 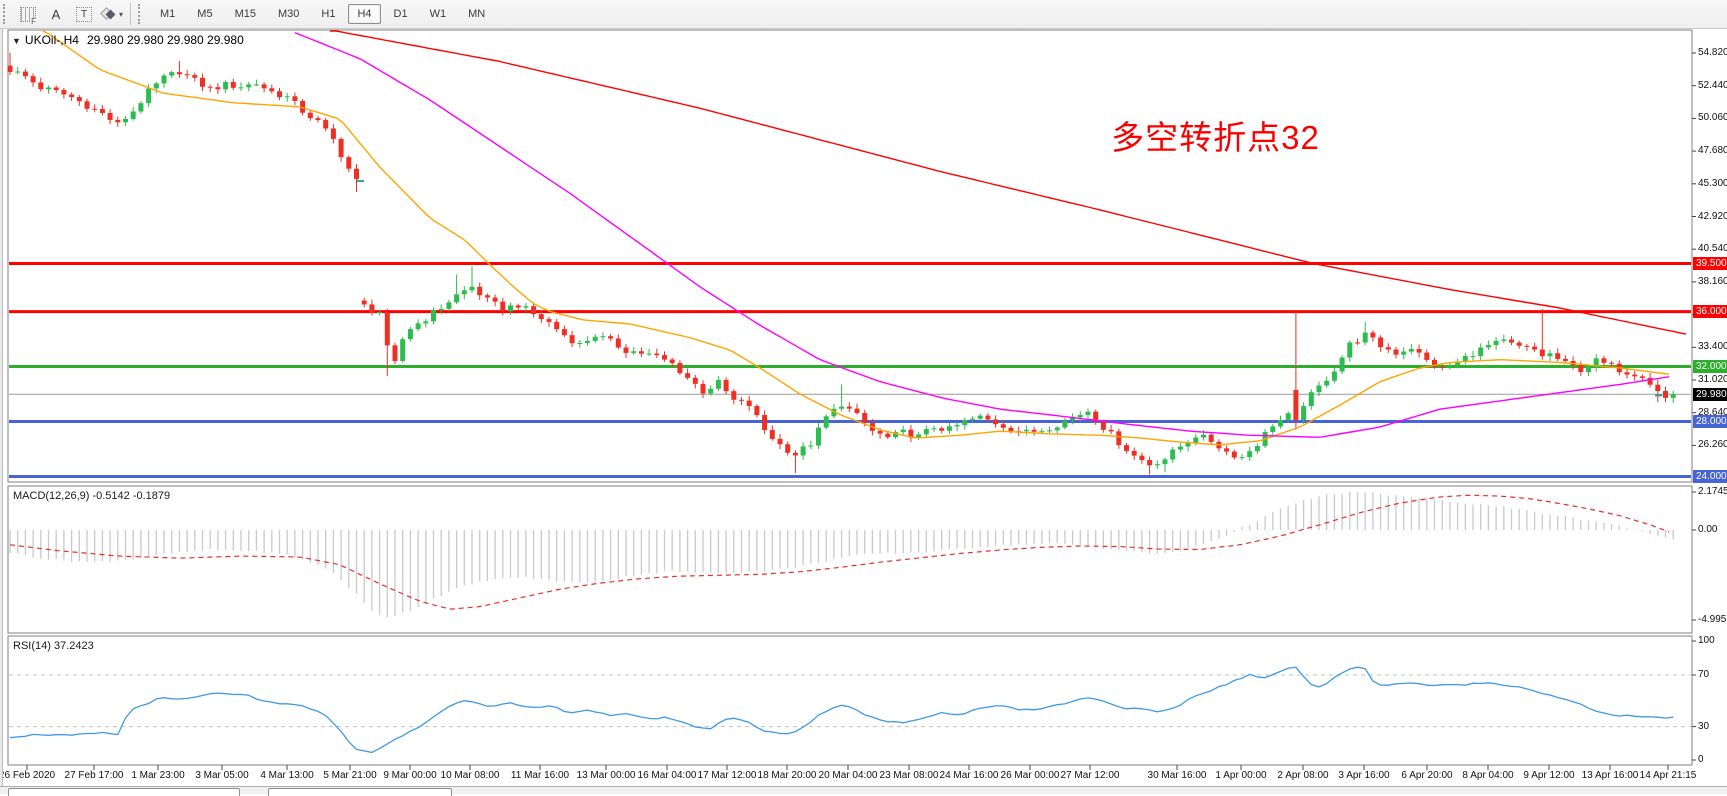 I want to click on price-tick-label: 33.400, so click(x=1712, y=347).